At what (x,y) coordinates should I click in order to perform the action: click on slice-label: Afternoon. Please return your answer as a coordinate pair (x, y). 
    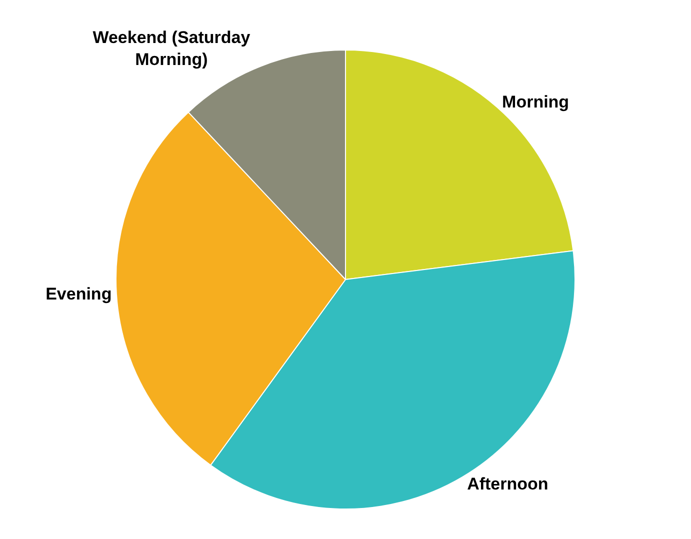
    Looking at the image, I should click on (507, 484).